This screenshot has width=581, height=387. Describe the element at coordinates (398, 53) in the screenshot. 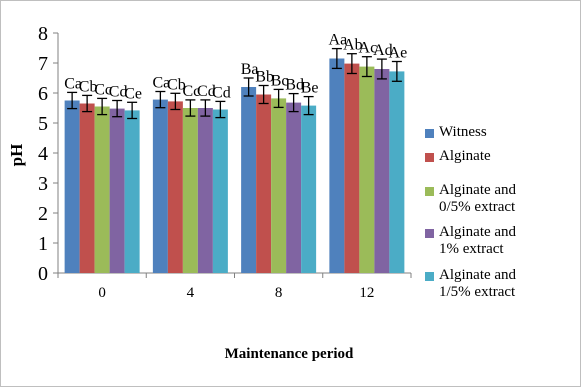

I see `data-label: Ae` at that location.